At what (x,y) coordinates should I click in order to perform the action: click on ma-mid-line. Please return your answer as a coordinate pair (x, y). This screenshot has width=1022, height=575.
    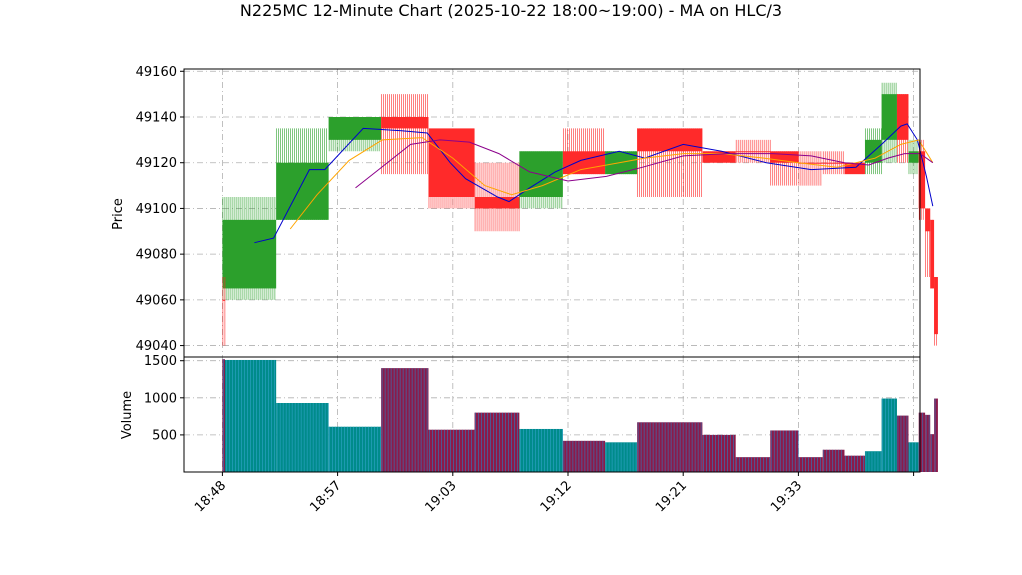
    Looking at the image, I should click on (611, 183).